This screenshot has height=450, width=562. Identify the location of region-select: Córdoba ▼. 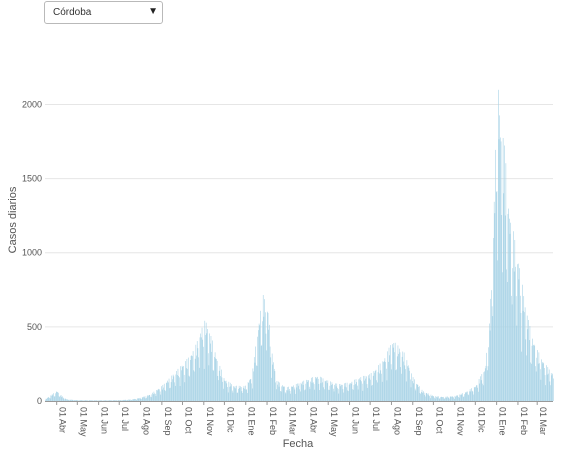
(103, 12).